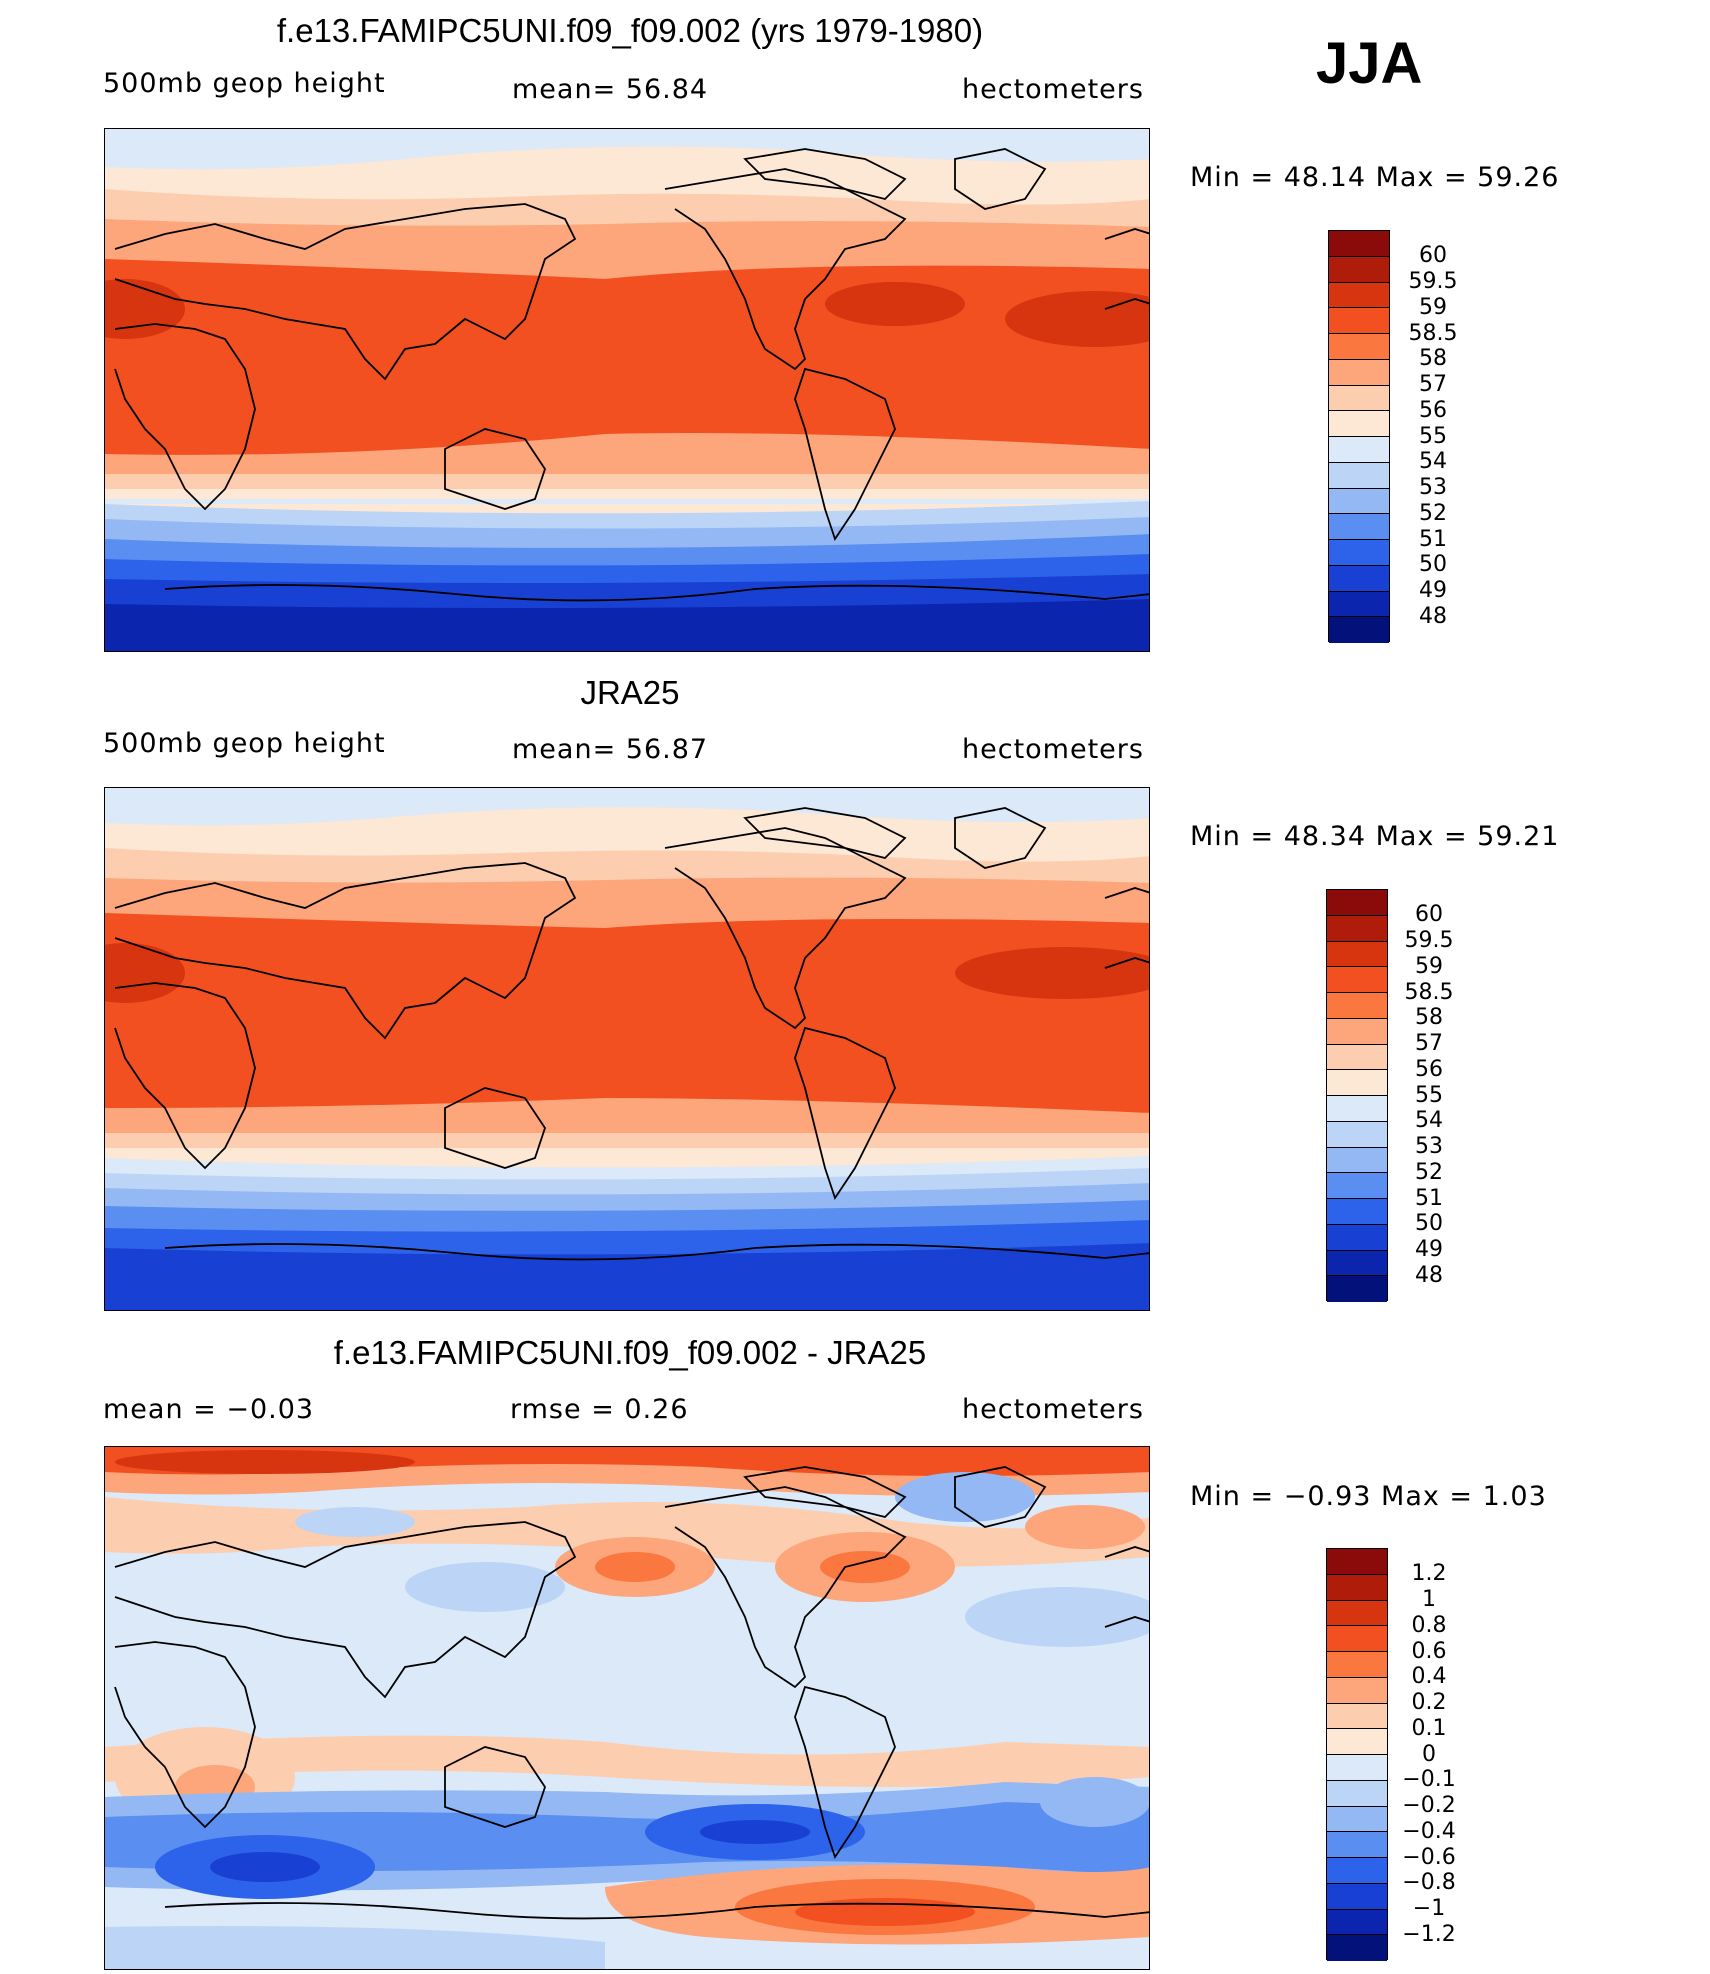 The image size is (1710, 1974). Describe the element at coordinates (1429, 1651) in the screenshot. I see `colorbar-tick-label: 0.6` at that location.